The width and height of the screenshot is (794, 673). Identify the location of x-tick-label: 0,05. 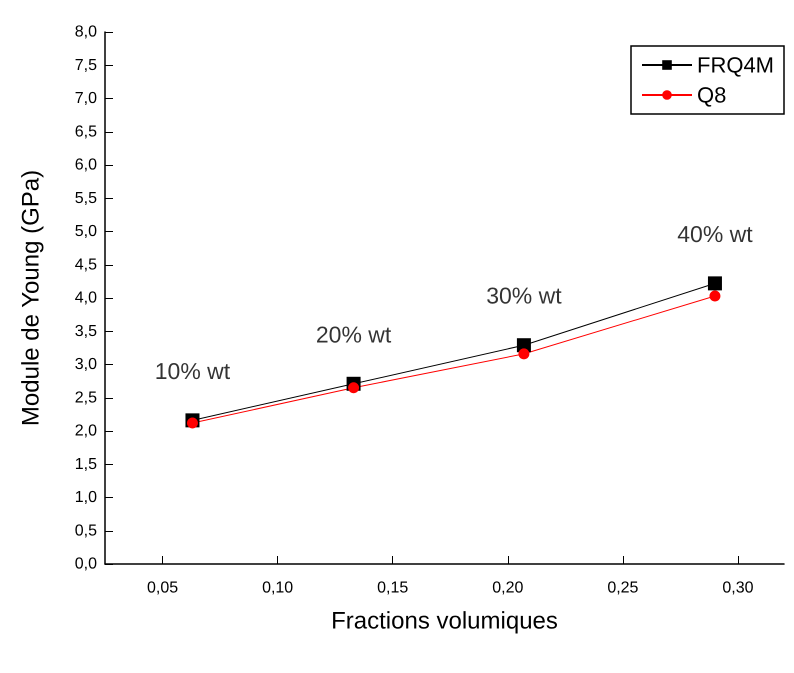
(162, 588).